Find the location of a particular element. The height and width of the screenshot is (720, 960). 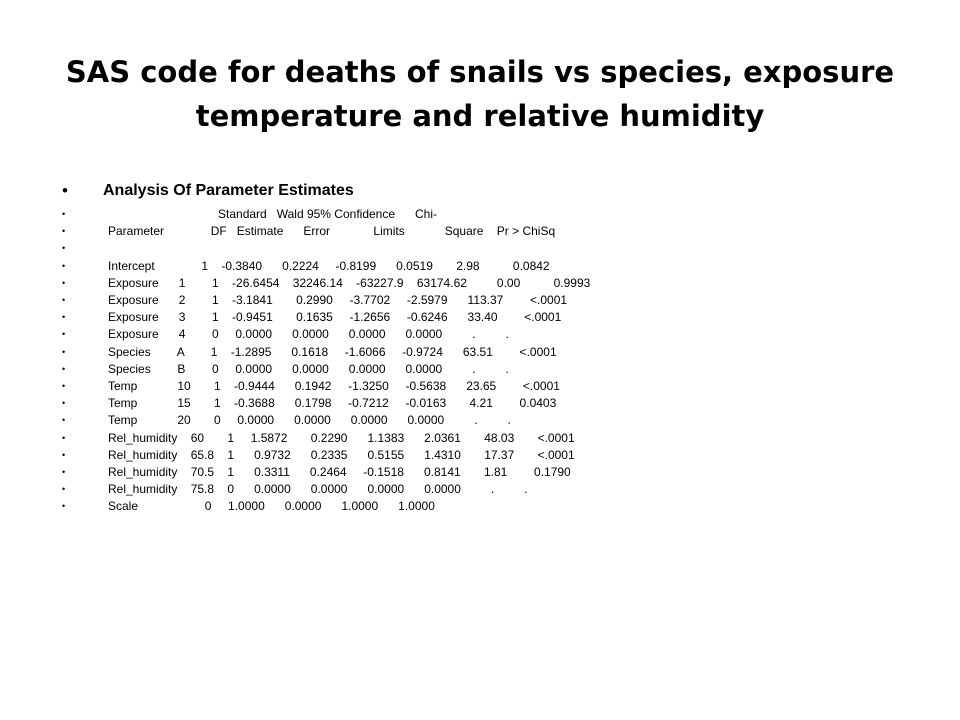

output-line-text: Standard Wald 95% Confidence Chi- is located at coordinates (273, 214).